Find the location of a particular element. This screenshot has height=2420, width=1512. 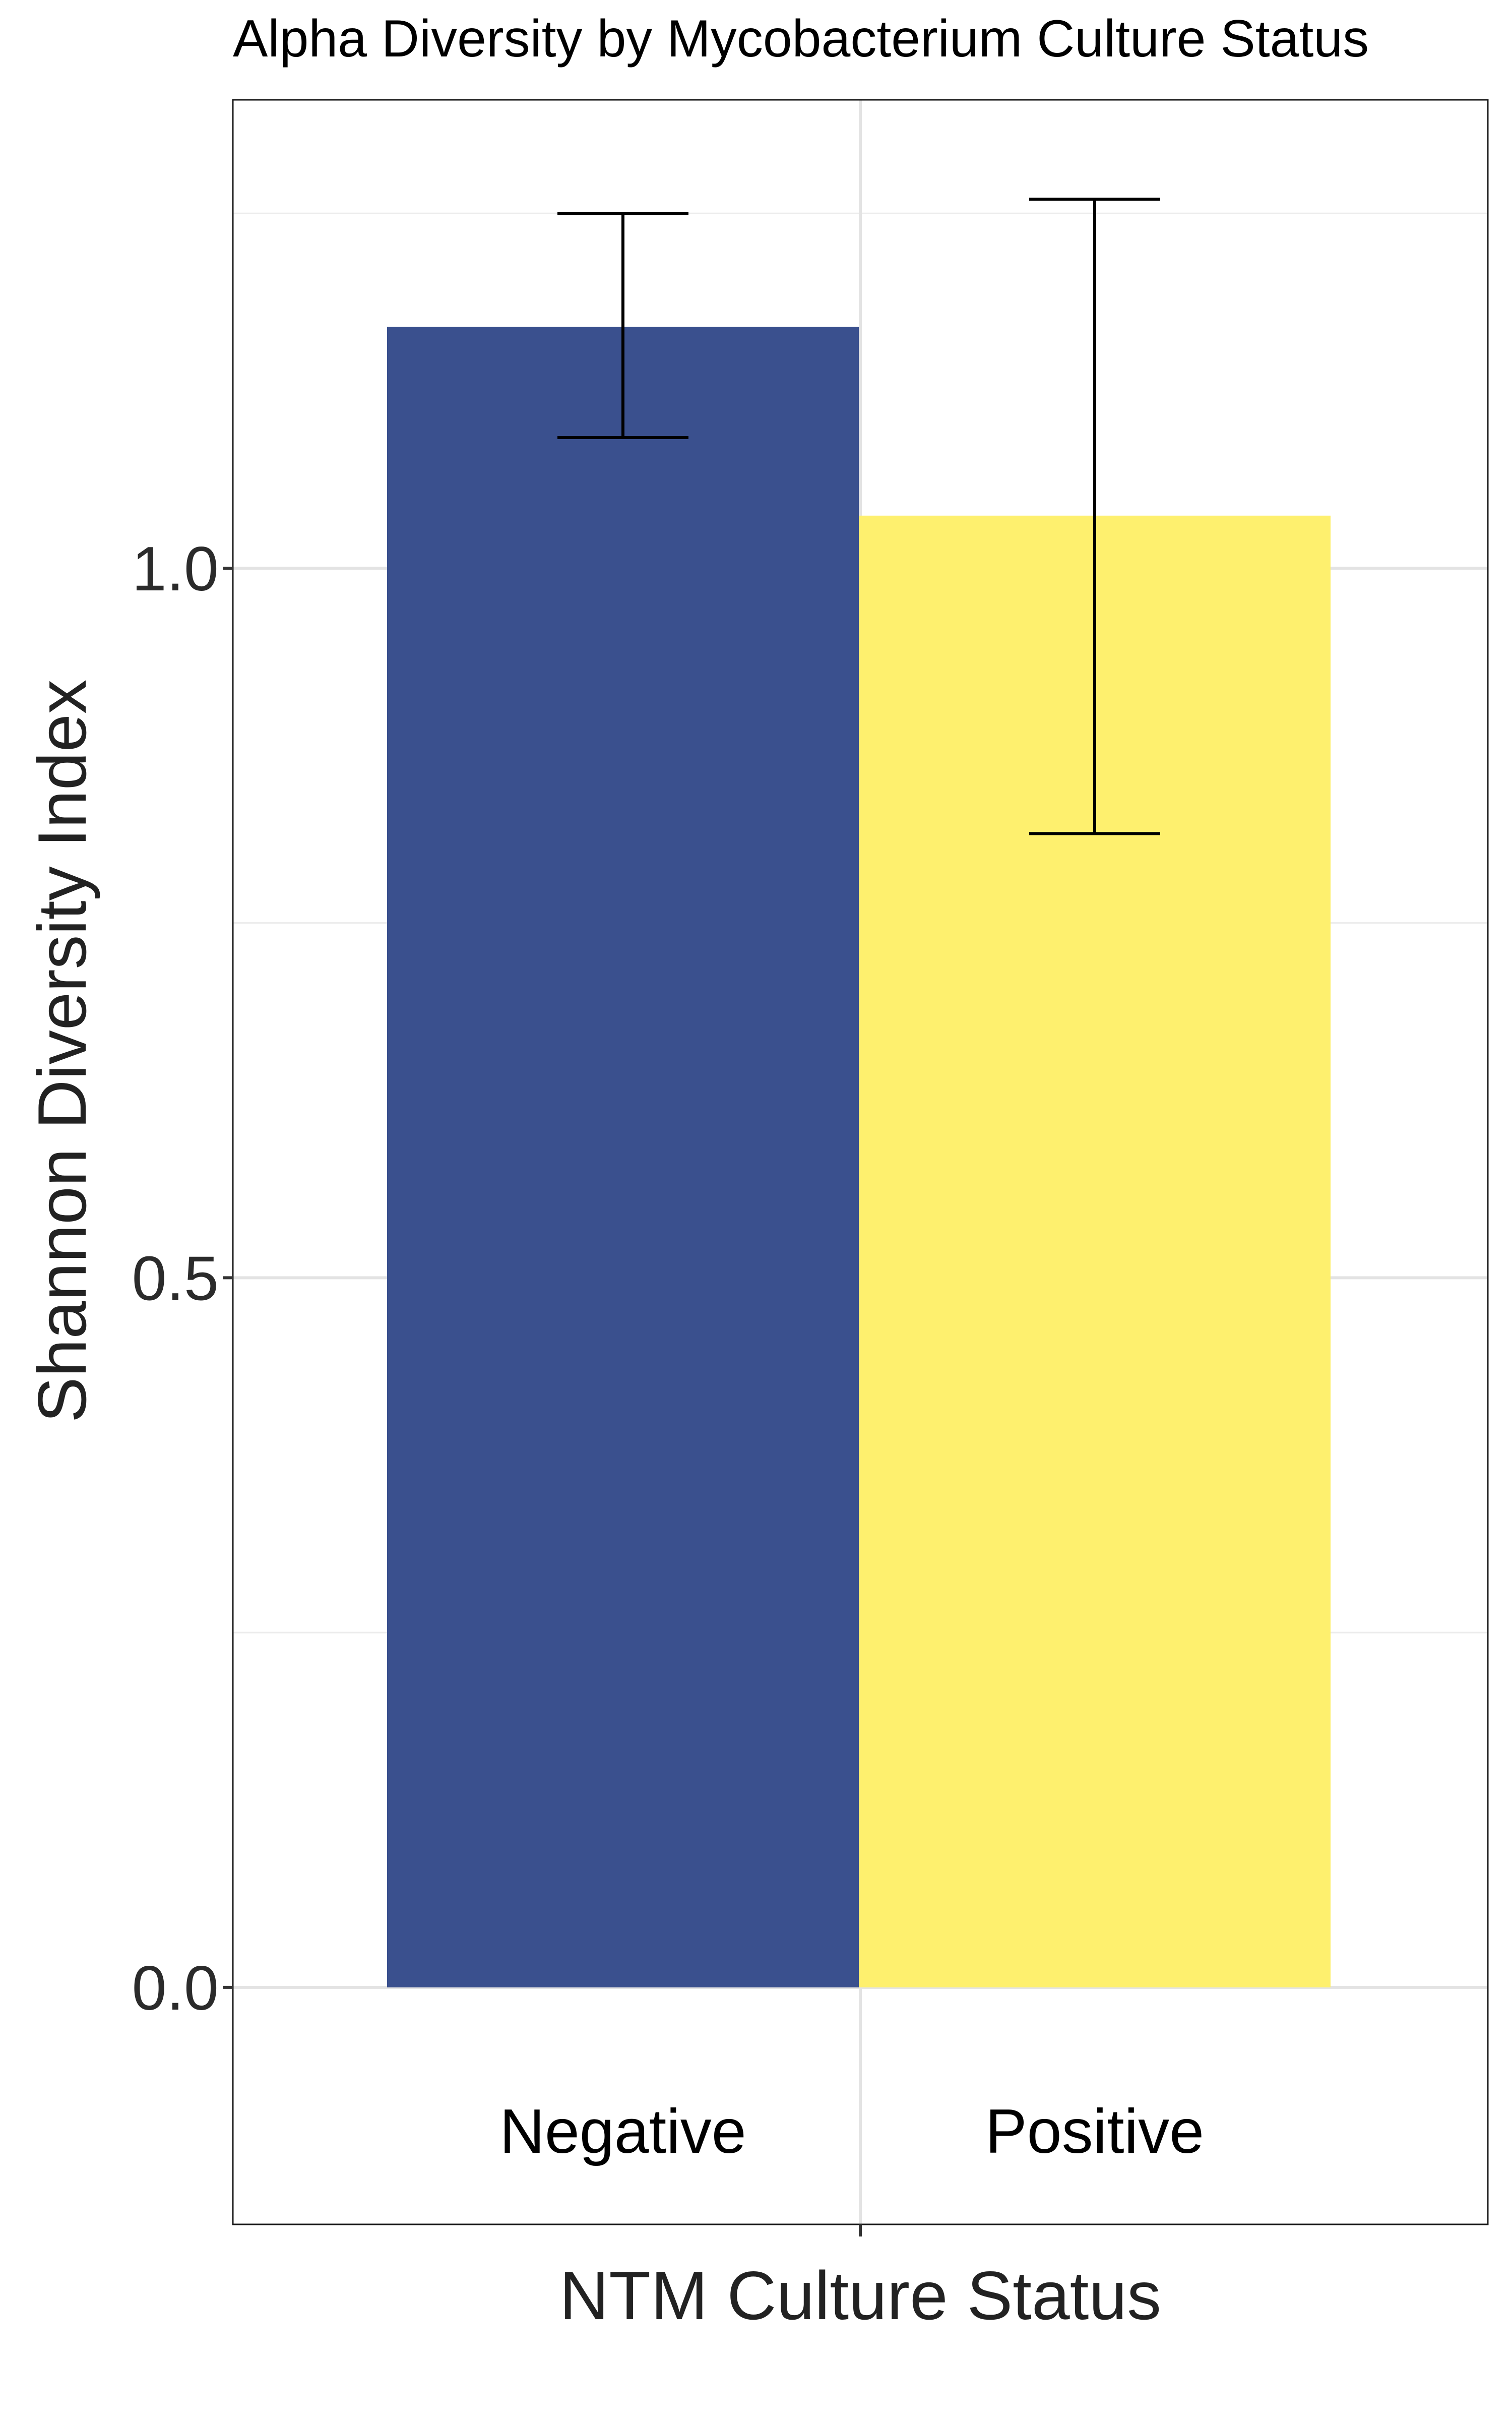

category-label-positive: Positive is located at coordinates (1094, 2131).